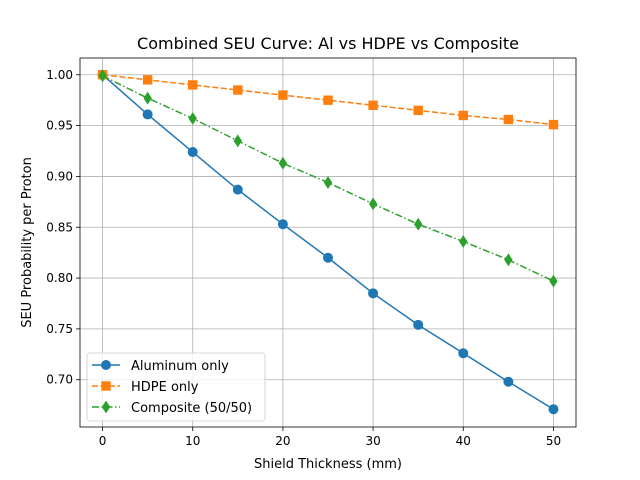 The height and width of the screenshot is (480, 640). What do you see at coordinates (191, 408) in the screenshot?
I see `legend-label-composite: Composite (50/50)` at bounding box center [191, 408].